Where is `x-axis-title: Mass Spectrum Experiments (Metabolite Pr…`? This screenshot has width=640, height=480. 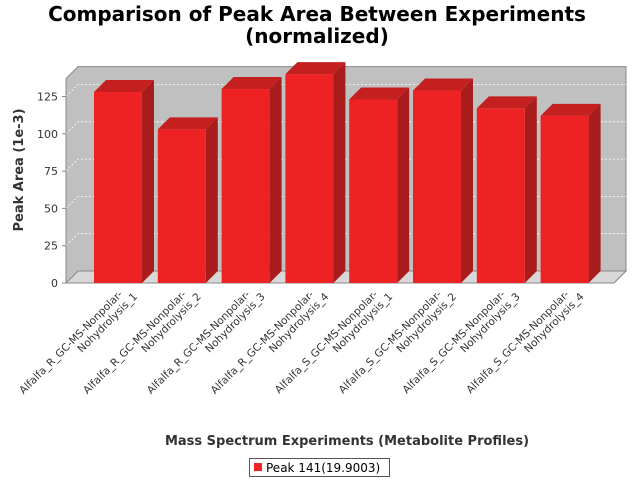
x-axis-title: Mass Spectrum Experiments (Metabolite Pr… is located at coordinates (347, 441).